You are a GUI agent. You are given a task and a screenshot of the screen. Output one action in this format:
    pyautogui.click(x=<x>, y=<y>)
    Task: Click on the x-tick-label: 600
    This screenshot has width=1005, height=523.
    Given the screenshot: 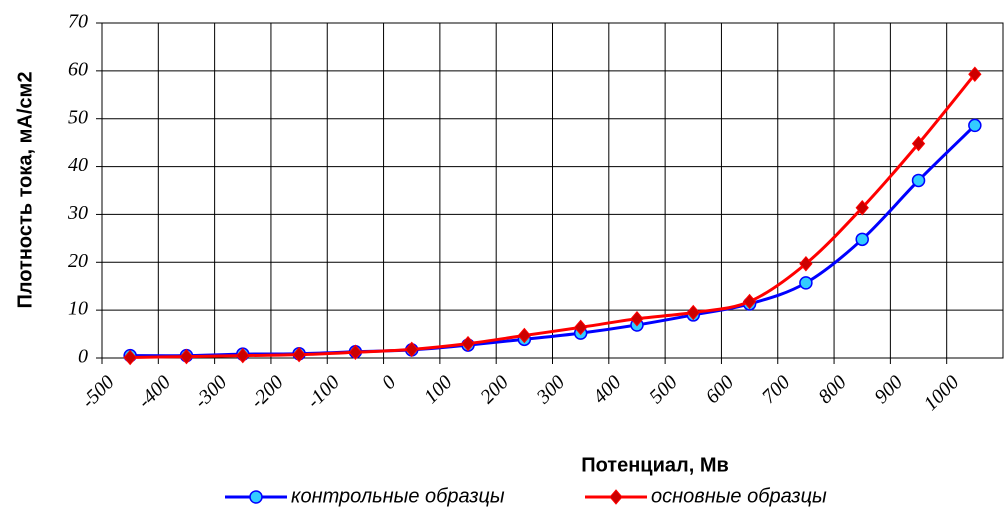 What is the action you would take?
    pyautogui.click(x=719, y=389)
    